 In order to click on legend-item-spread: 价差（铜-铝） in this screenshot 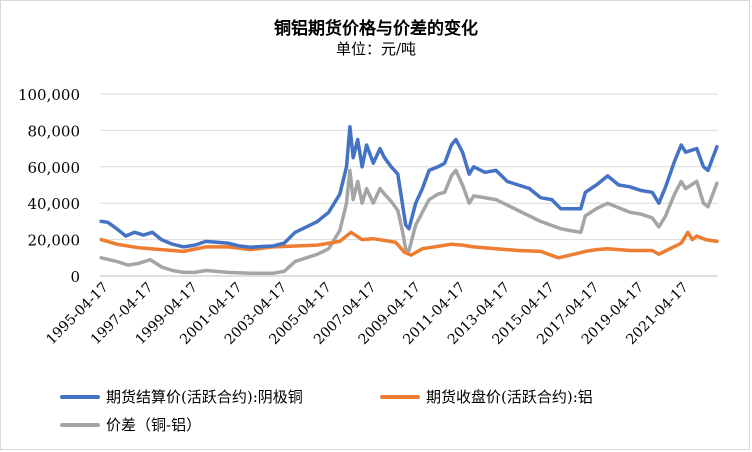, I will do `click(130, 424)`.